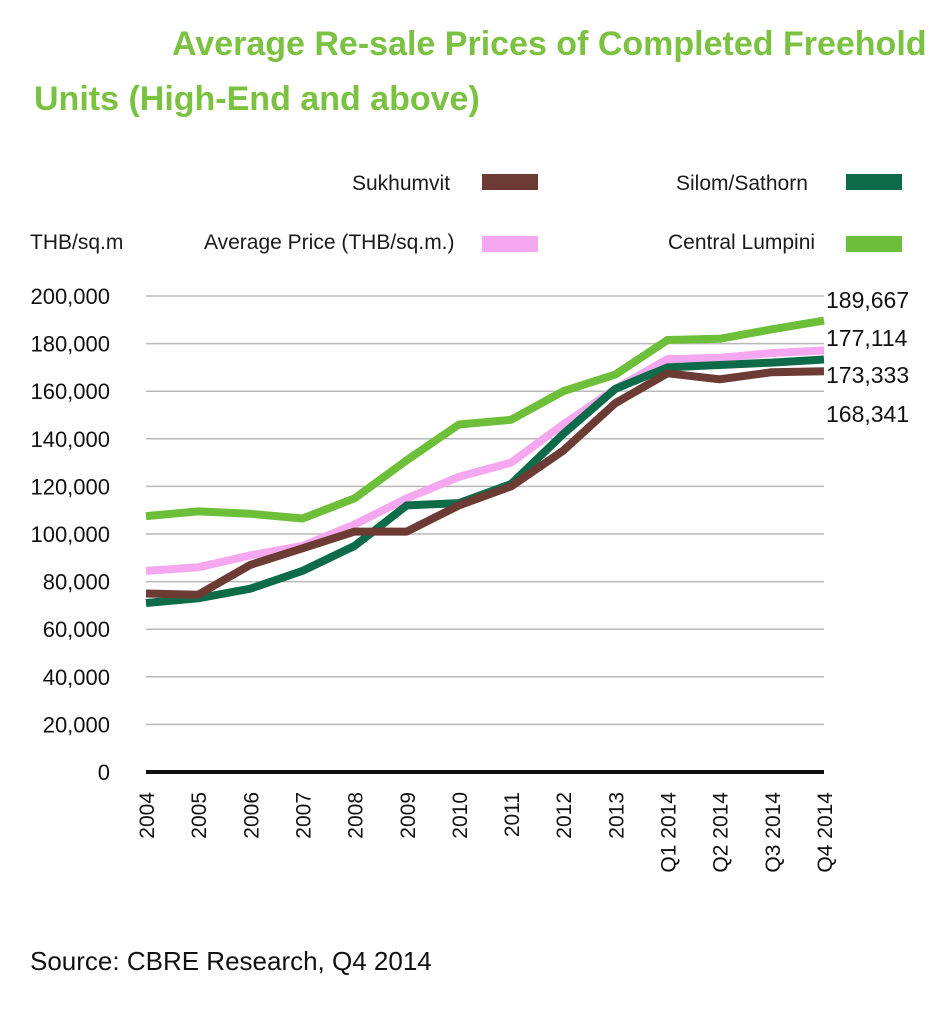 Image resolution: width=945 pixels, height=1024 pixels. I want to click on x-tick-label: Q1 2014, so click(669, 832).